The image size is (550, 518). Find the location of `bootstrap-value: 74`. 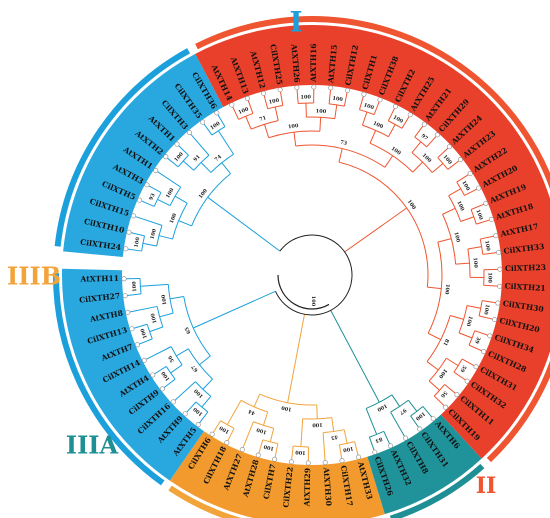

bootstrap-value: 74 is located at coordinates (219, 158).